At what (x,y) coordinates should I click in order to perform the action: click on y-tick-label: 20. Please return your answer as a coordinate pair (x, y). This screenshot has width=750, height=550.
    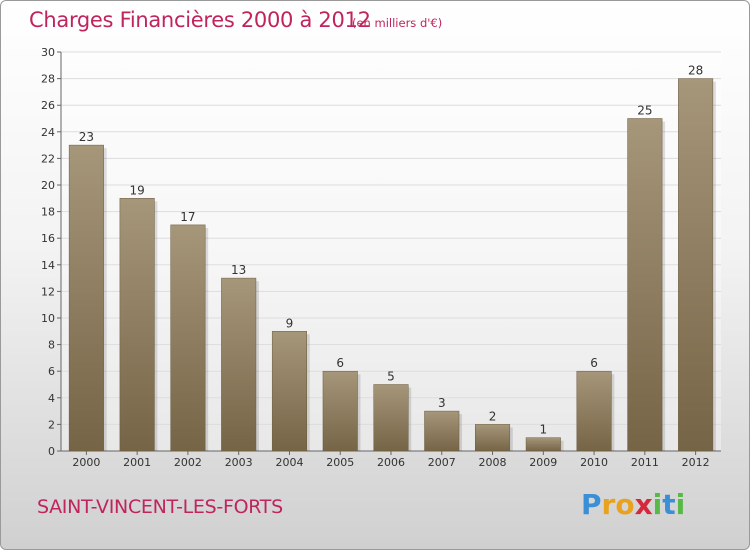
    Looking at the image, I should click on (48, 185).